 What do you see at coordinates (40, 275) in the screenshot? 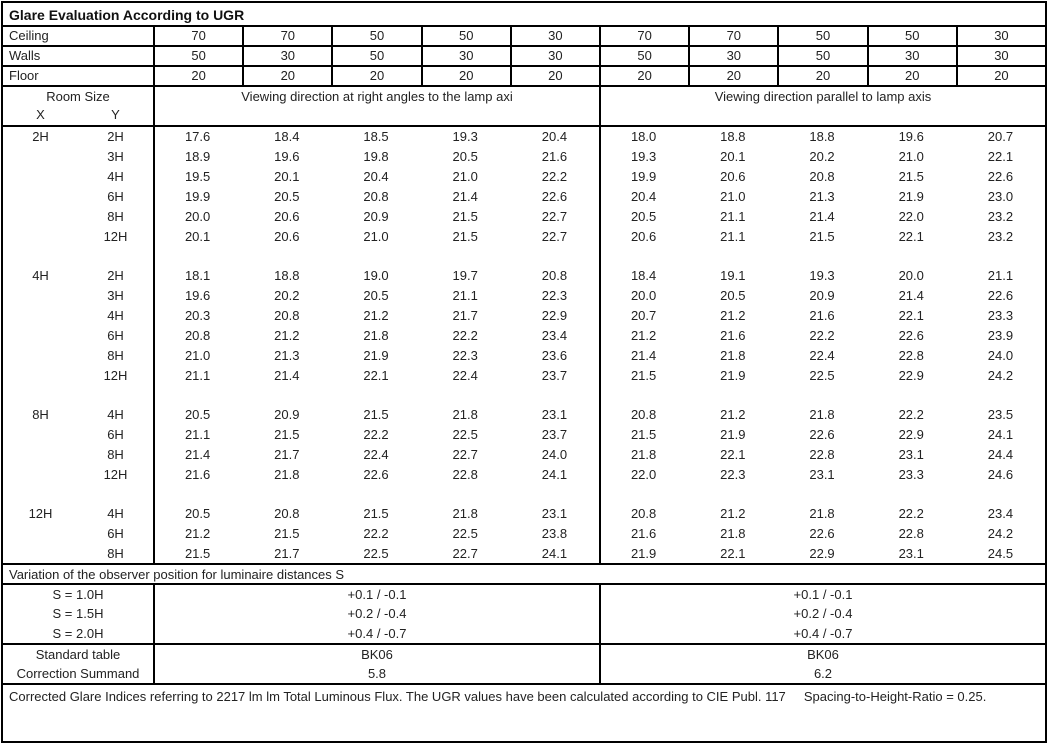
I see `room-size-x-value: 4H` at bounding box center [40, 275].